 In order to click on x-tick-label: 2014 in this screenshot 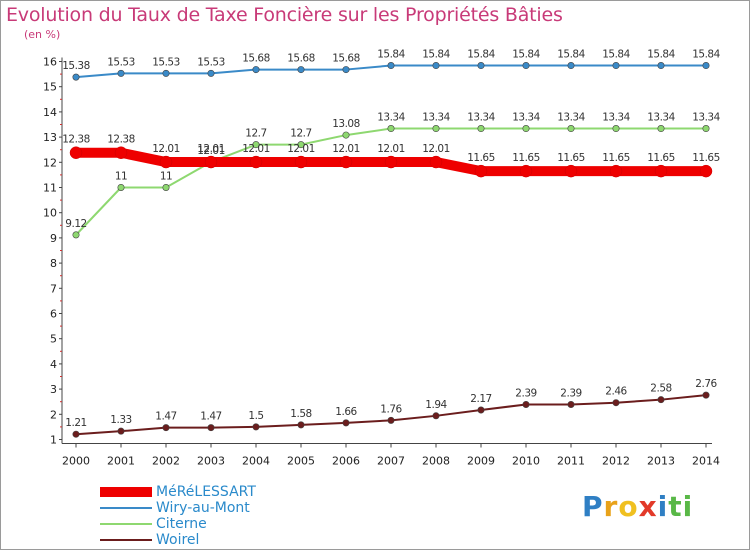, I will do `click(706, 461)`.